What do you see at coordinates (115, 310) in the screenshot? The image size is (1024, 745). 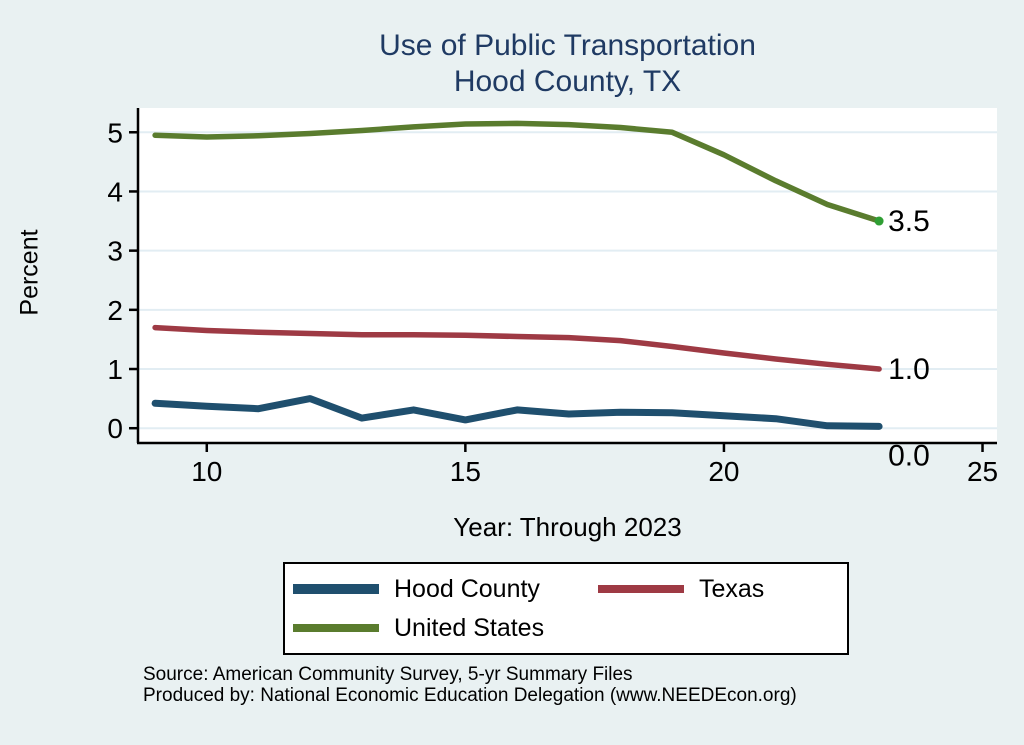 I see `y-tick-label: 2` at bounding box center [115, 310].